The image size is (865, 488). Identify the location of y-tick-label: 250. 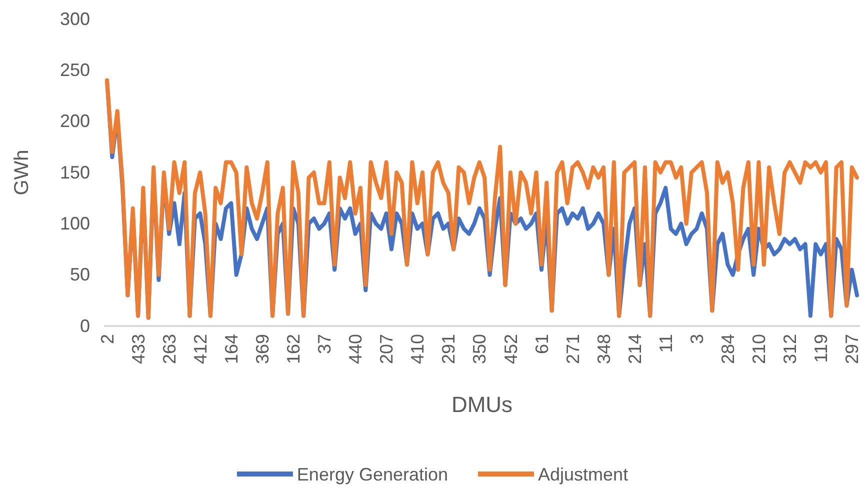
(75, 70).